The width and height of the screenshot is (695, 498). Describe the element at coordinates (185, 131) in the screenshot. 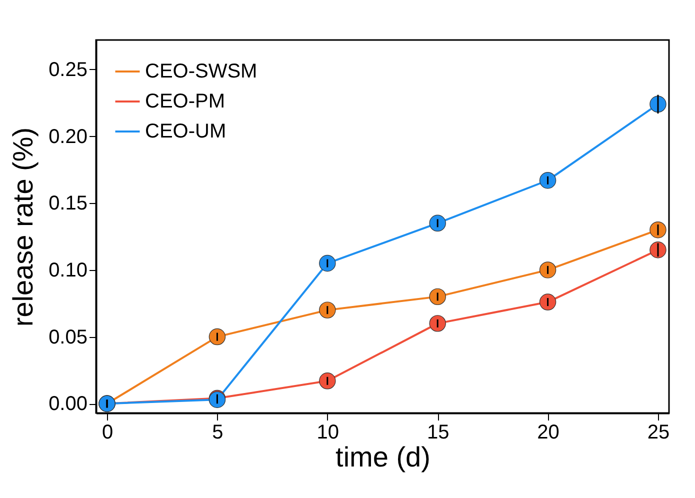

I see `legend-label: CEO-UM` at that location.